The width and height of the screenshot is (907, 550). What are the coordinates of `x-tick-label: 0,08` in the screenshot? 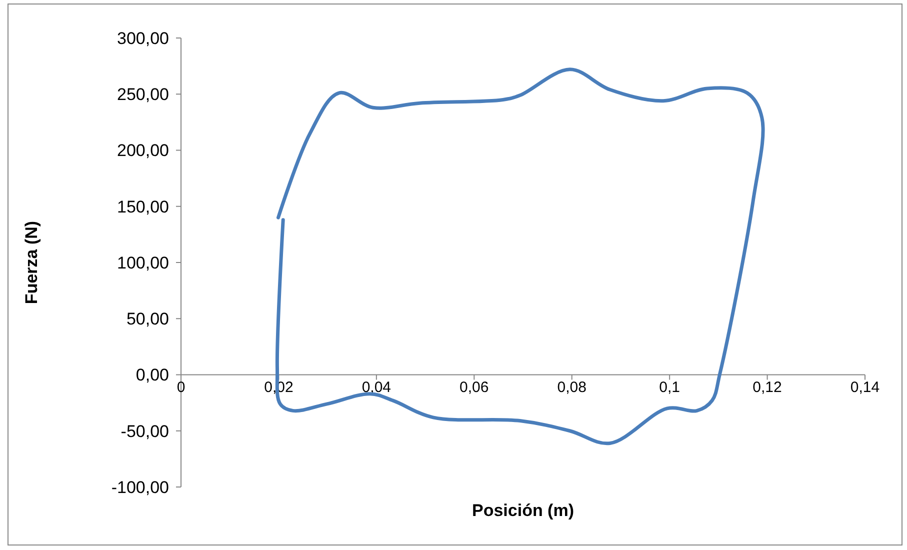 It's located at (571, 387).